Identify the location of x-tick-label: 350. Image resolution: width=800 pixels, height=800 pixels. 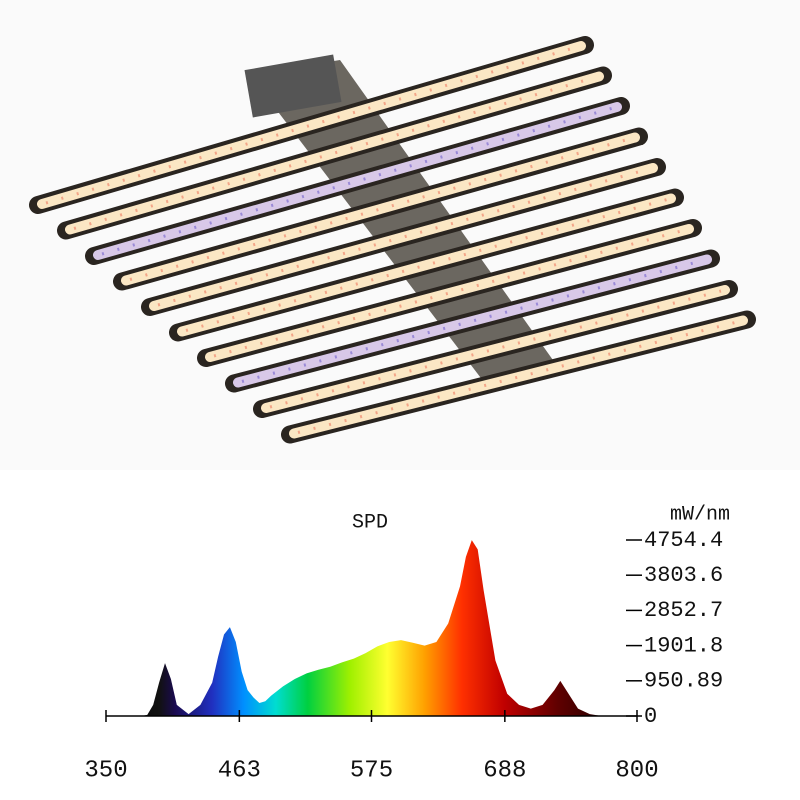
(105, 770).